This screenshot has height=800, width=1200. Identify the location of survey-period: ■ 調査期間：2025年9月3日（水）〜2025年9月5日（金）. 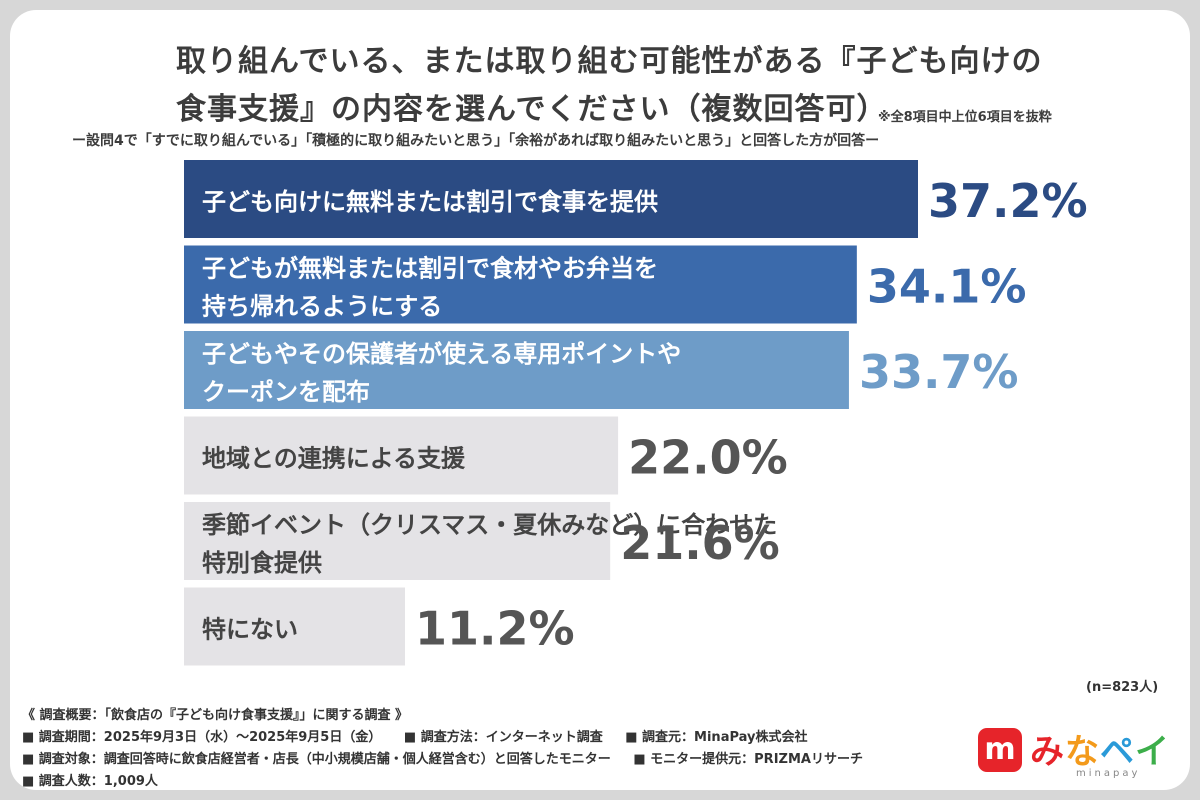
(202, 737).